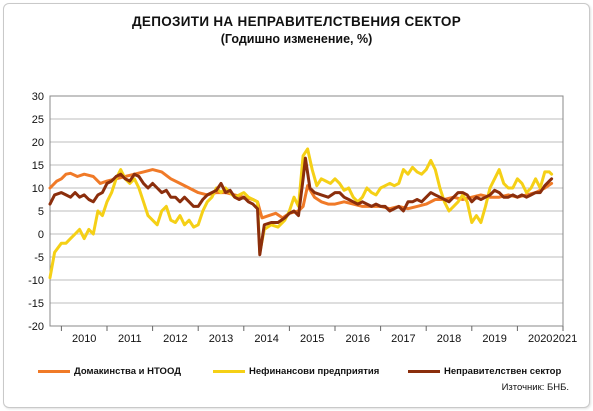 The width and height of the screenshot is (593, 411). I want to click on legend-swatch-nonfinancial, so click(229, 371).